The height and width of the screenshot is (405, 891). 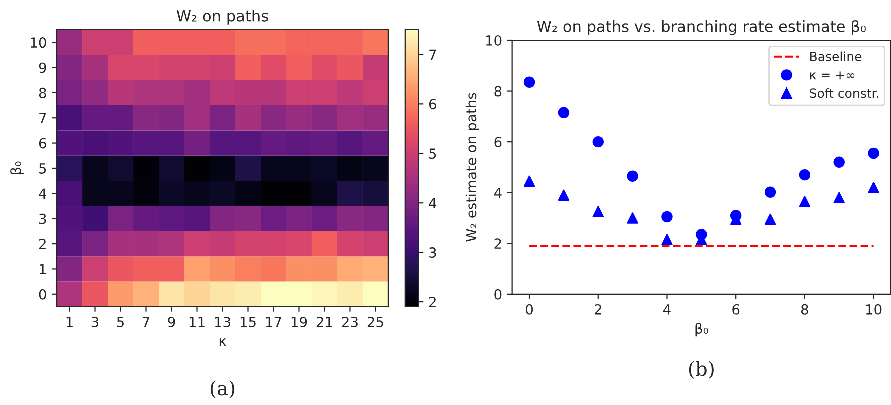 What do you see at coordinates (17, 168) in the screenshot?
I see `y-axis-title: β₀` at bounding box center [17, 168].